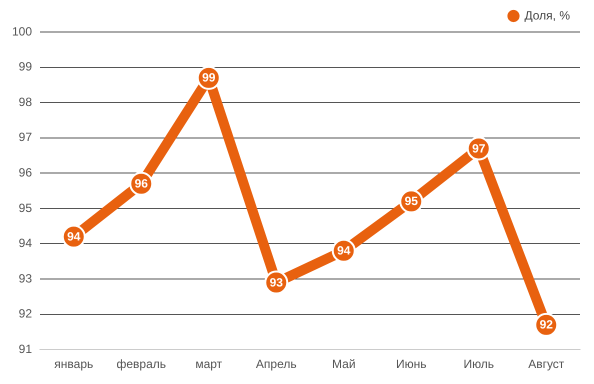 The width and height of the screenshot is (594, 384). I want to click on x-tick-label: Май, so click(344, 364).